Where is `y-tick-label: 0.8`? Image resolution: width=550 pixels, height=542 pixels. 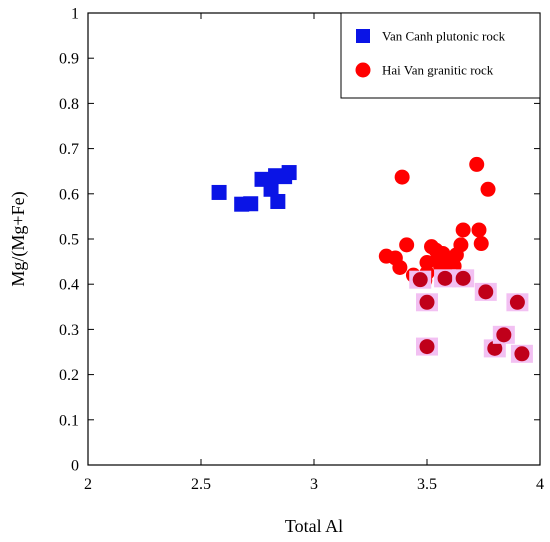 y-tick-label: 0.8 is located at coordinates (69, 104).